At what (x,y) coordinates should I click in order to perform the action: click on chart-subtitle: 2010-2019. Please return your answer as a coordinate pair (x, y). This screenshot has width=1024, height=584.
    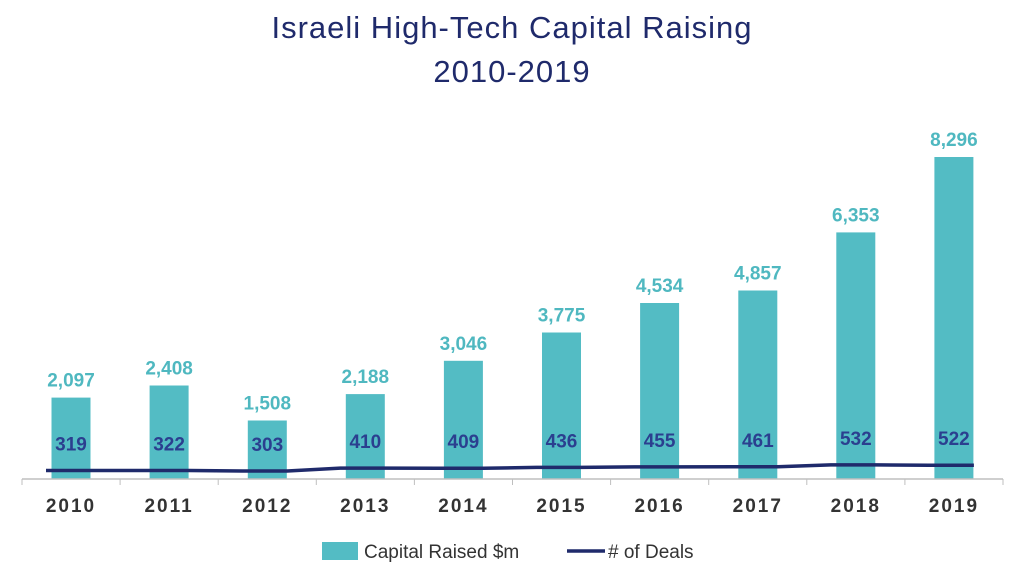
    Looking at the image, I should click on (512, 71).